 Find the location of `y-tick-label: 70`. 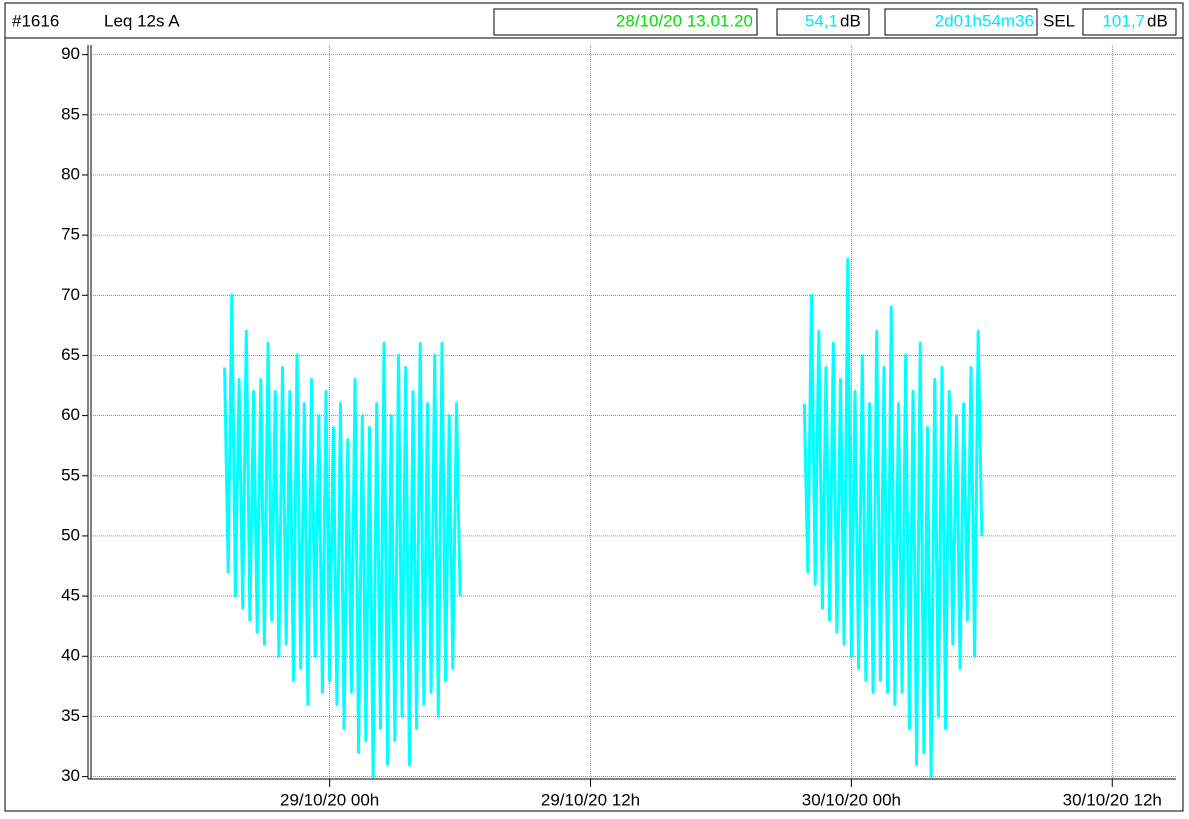

y-tick-label: 70 is located at coordinates (70, 294).